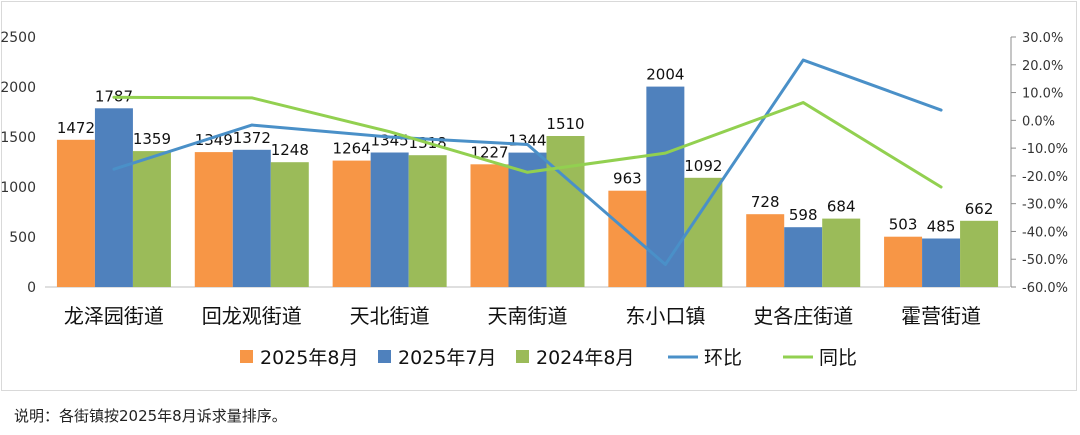  I want to click on x-category-label: 东小口镇, so click(665, 316).